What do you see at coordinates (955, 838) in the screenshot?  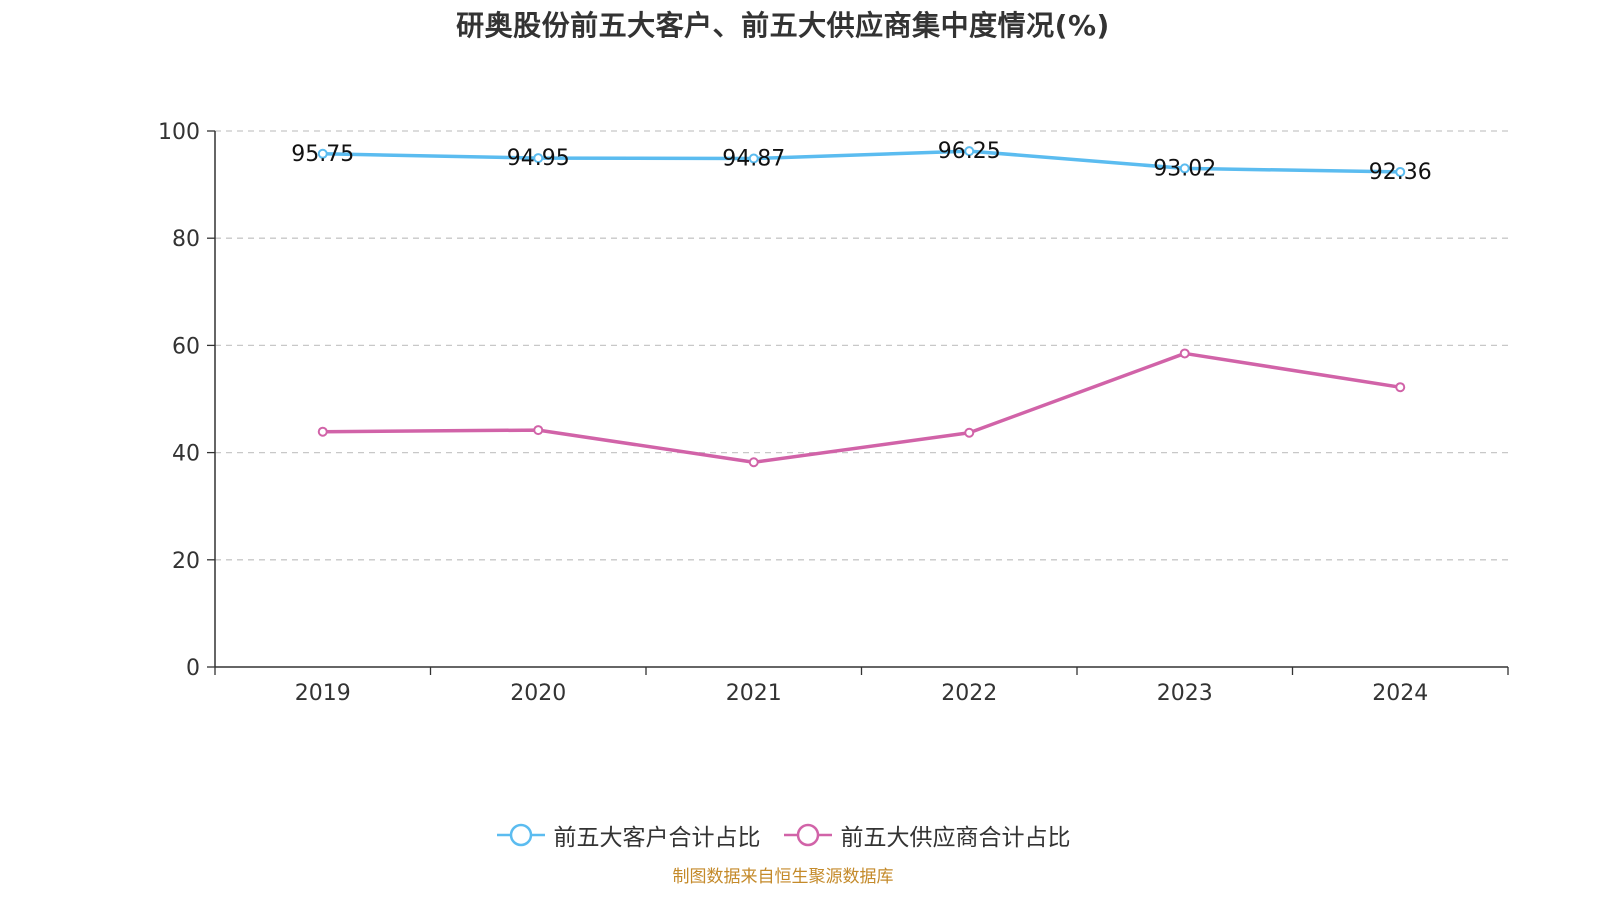 I see `legend-label: 前五大供应商合计占比` at bounding box center [955, 838].